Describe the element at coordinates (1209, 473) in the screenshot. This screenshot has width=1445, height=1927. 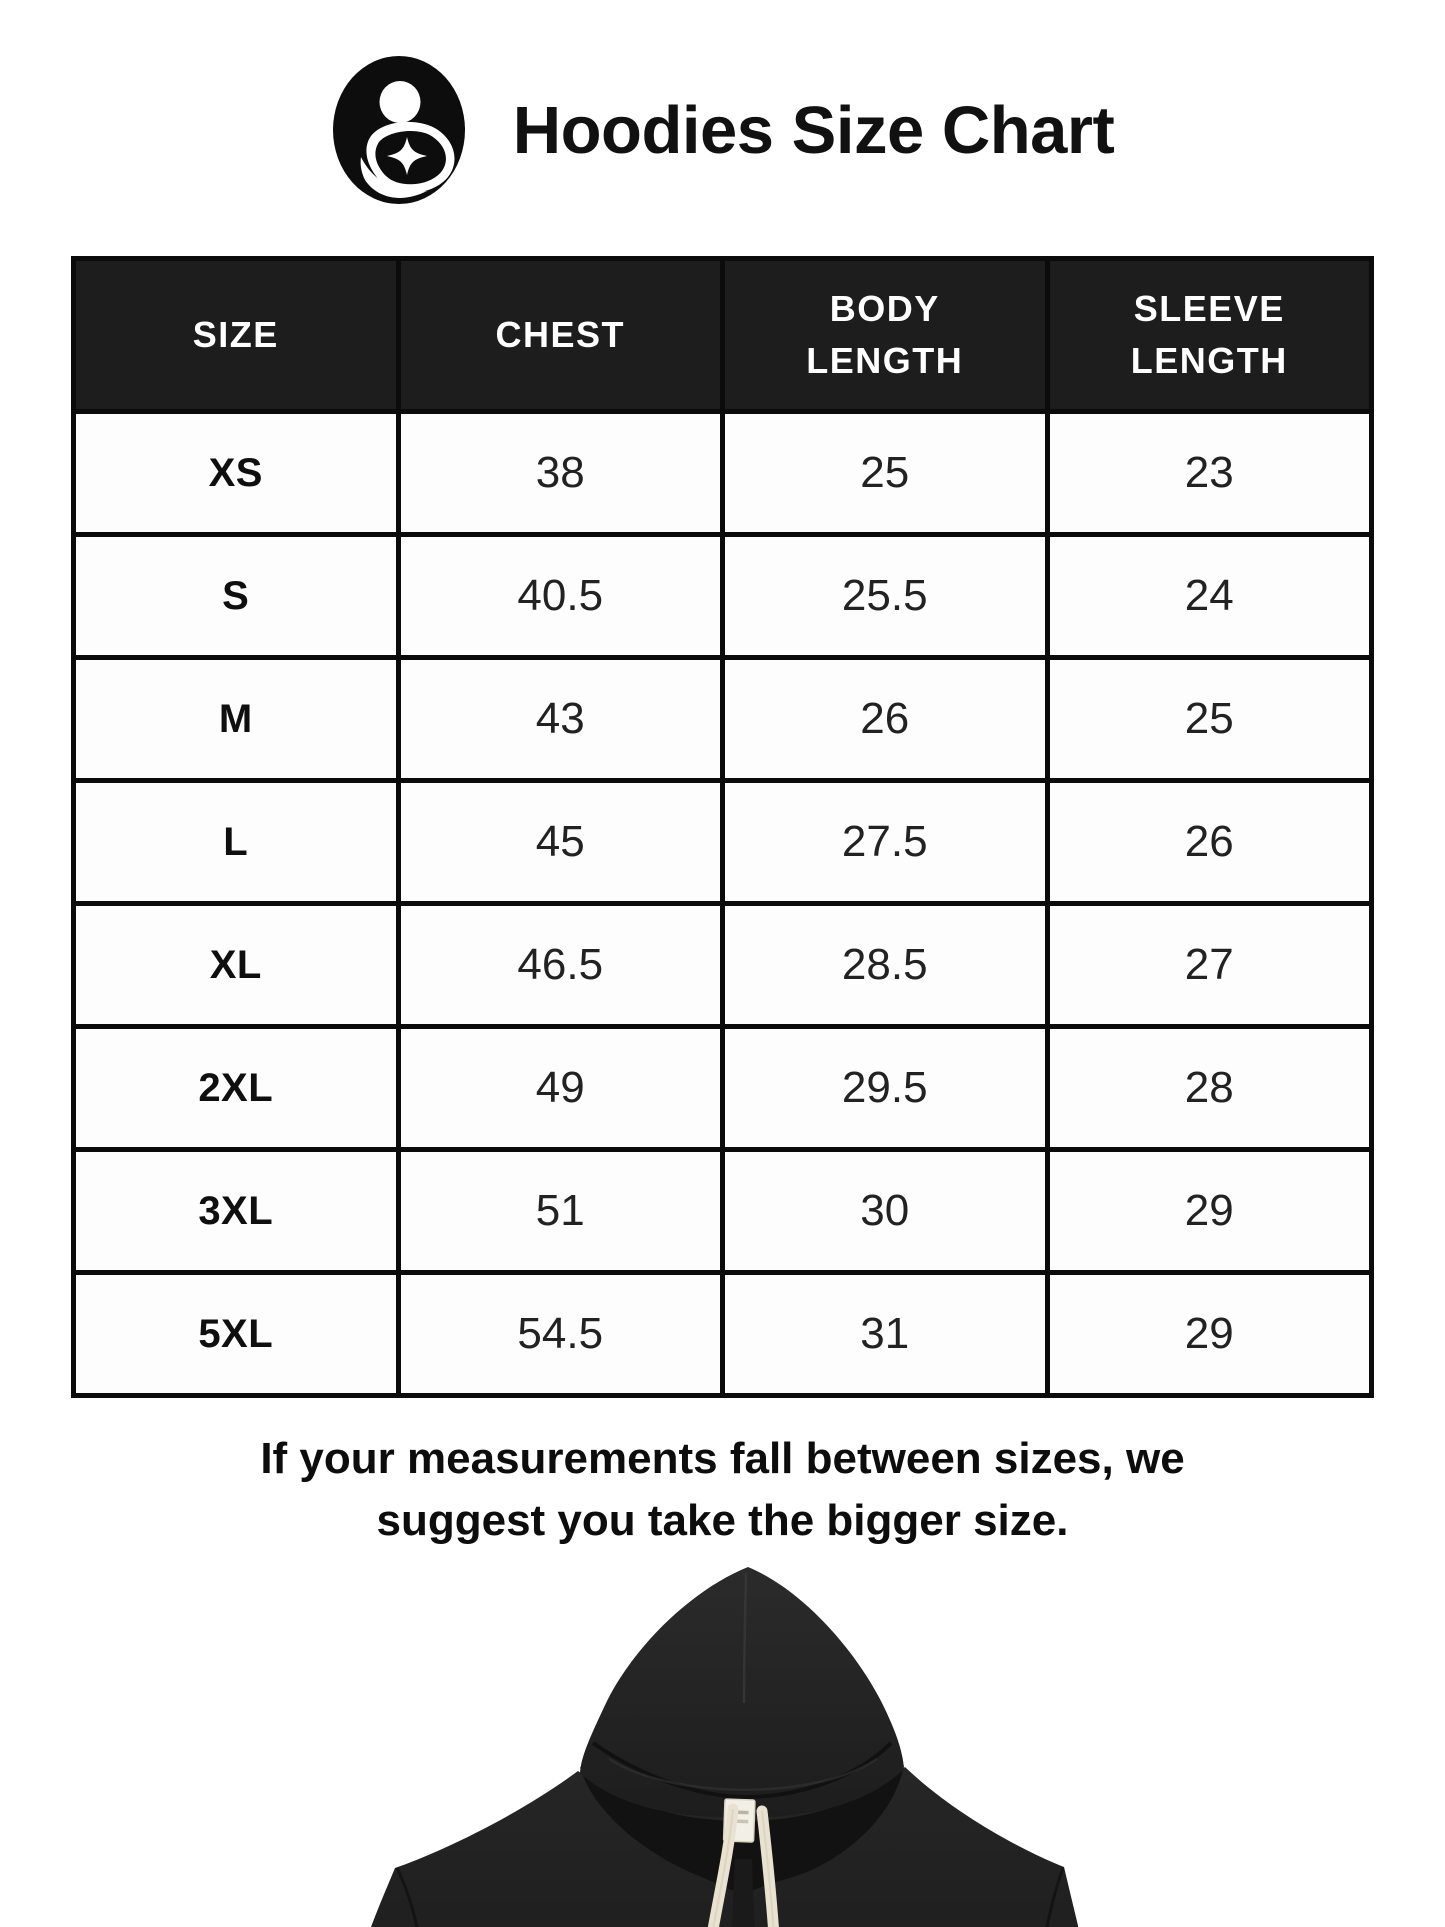
I see `sleeve-length-cell: 23` at that location.